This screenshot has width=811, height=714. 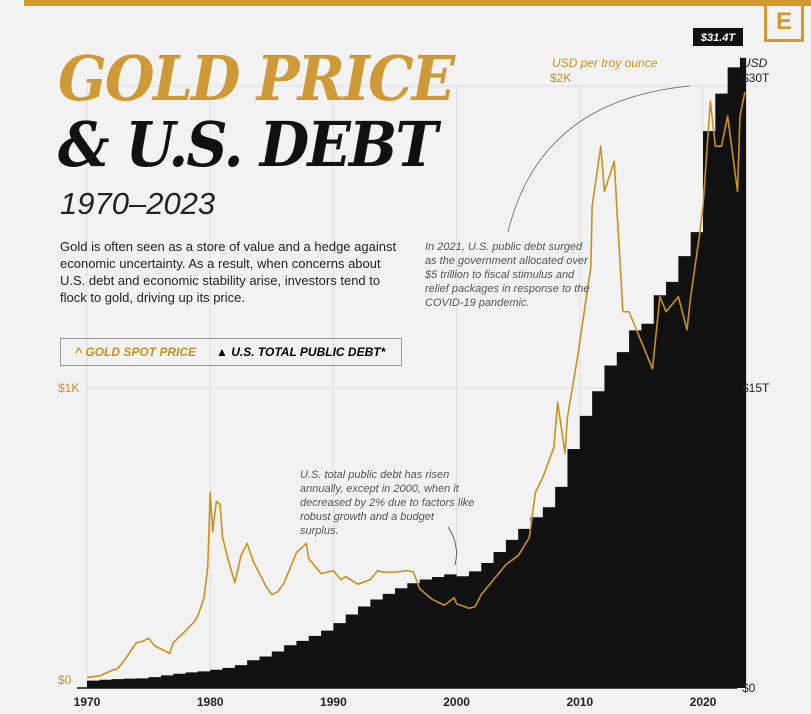 What do you see at coordinates (248, 144) in the screenshot?
I see `title-line-2: & U.S. DEBT` at bounding box center [248, 144].